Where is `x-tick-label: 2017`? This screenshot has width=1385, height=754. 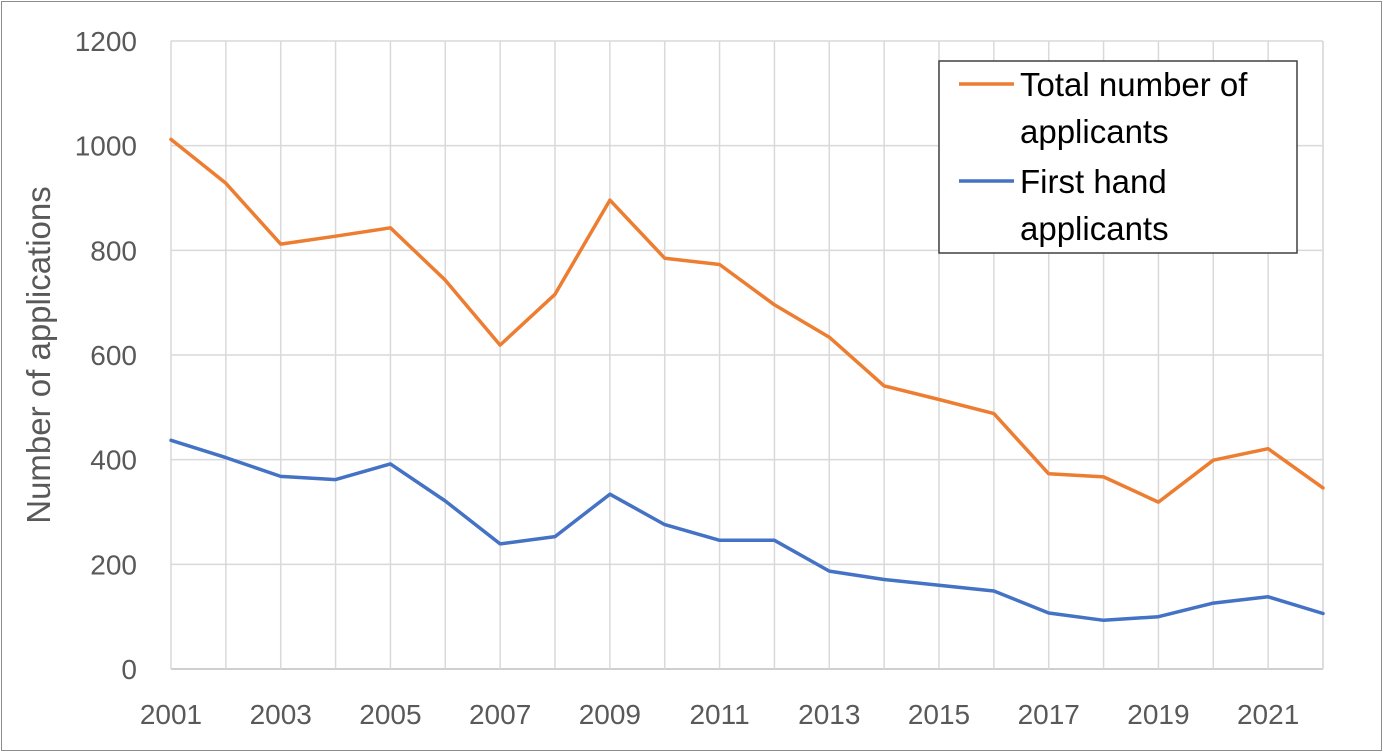
x-tick-label: 2017 is located at coordinates (1049, 714).